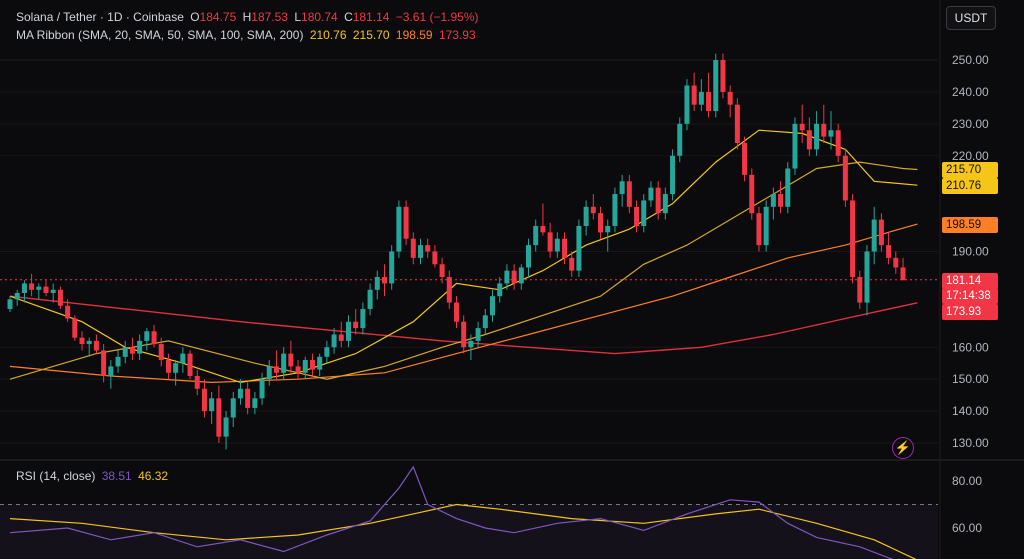  What do you see at coordinates (414, 35) in the screenshot?
I see `sma100-legend-value: 198.59` at bounding box center [414, 35].